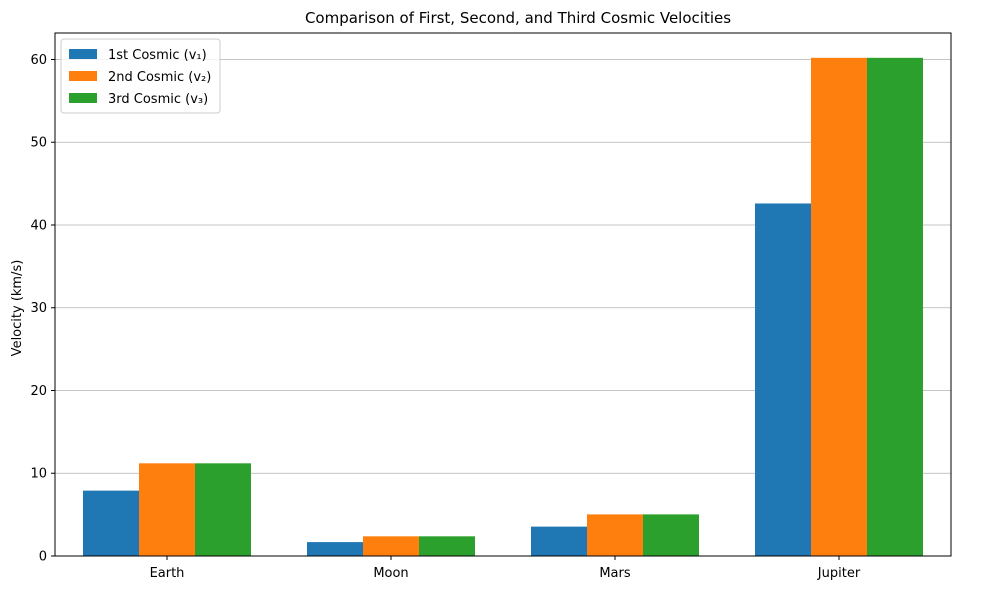 This screenshot has height=590, width=989. What do you see at coordinates (38, 143) in the screenshot?
I see `y-tick-label: 50` at bounding box center [38, 143].